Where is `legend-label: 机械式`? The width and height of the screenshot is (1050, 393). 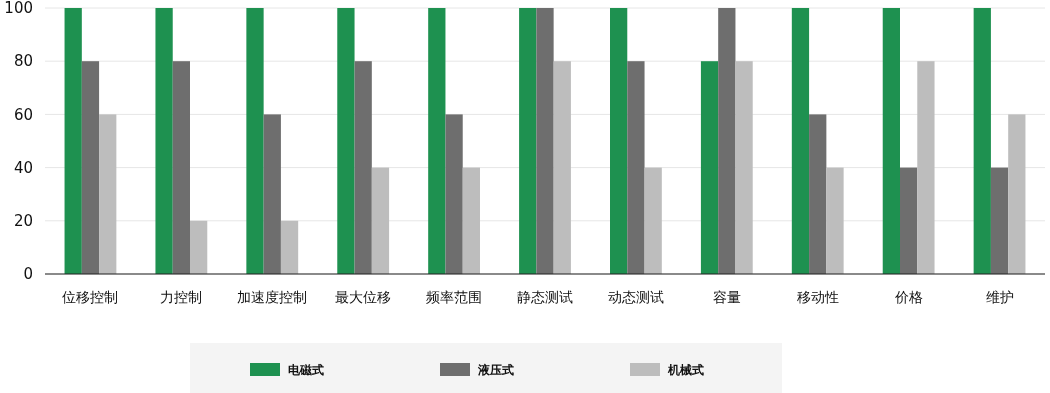 legend-label: 机械式 is located at coordinates (685, 370).